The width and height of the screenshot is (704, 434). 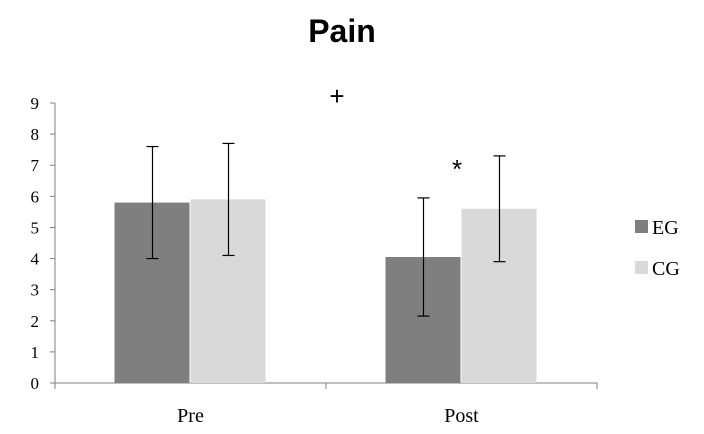 I want to click on annotation-plus: +, so click(x=336, y=96).